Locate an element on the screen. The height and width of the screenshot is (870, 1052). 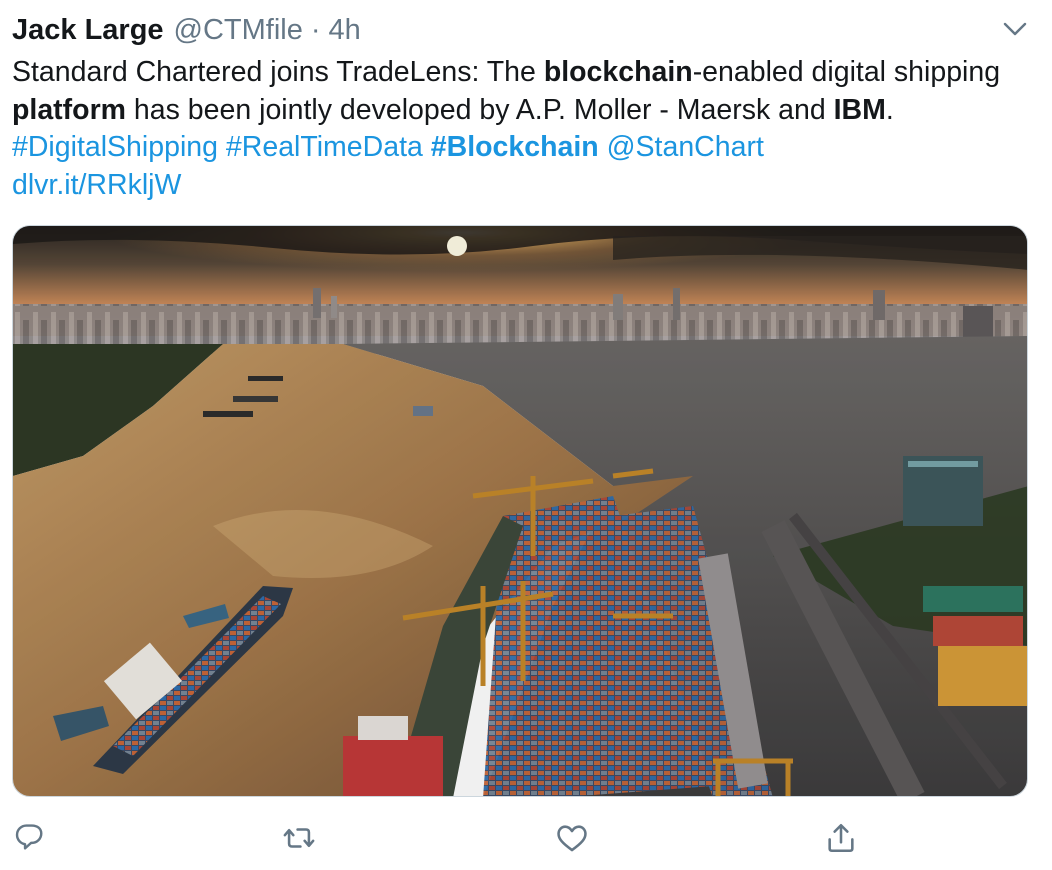
text-segment: -enabled digital shipping is located at coordinates (846, 72).